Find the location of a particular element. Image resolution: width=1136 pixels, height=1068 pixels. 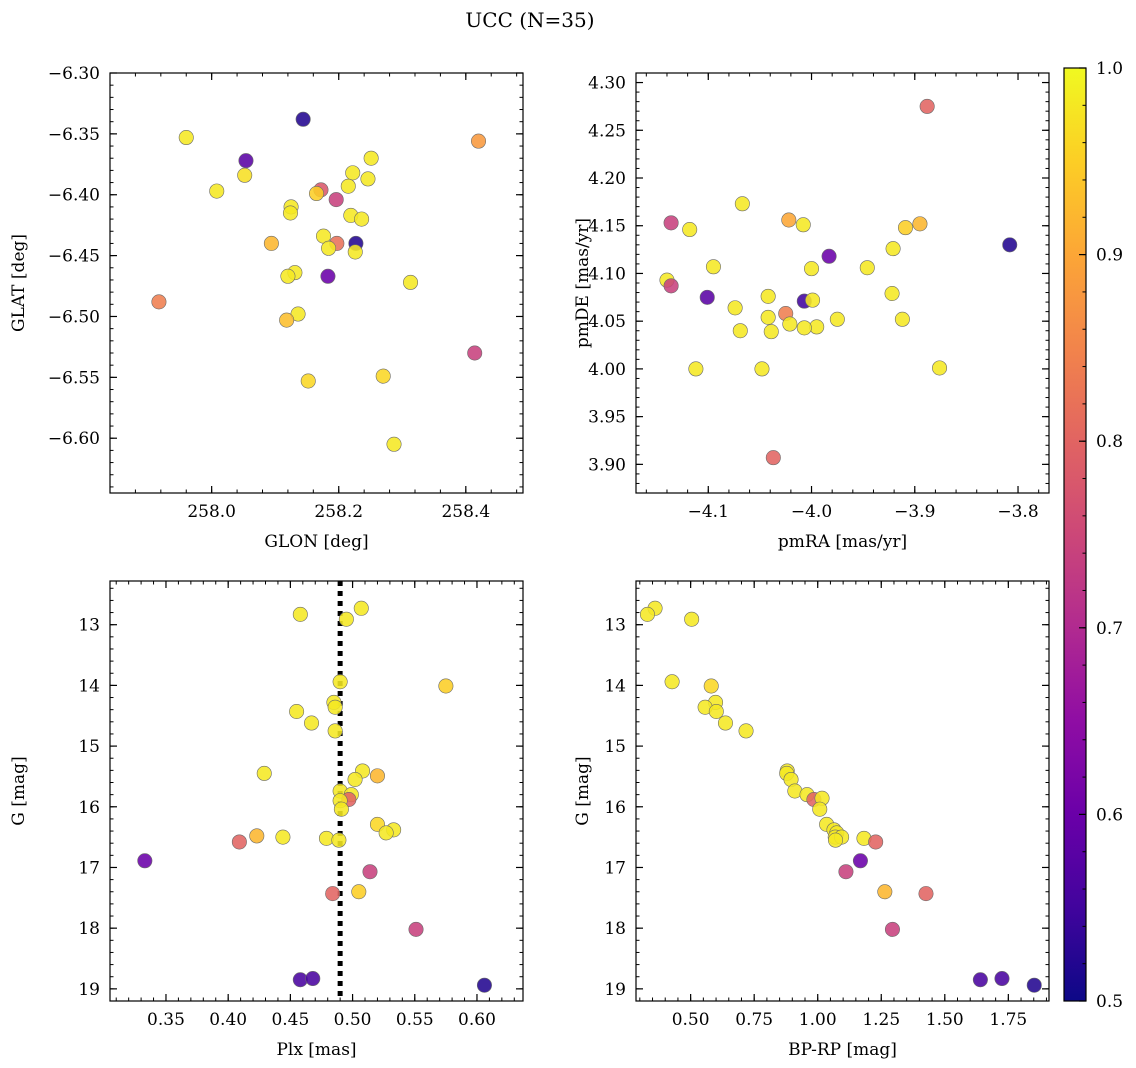

x-axis-label: Plx [mas] is located at coordinates (316, 1050).